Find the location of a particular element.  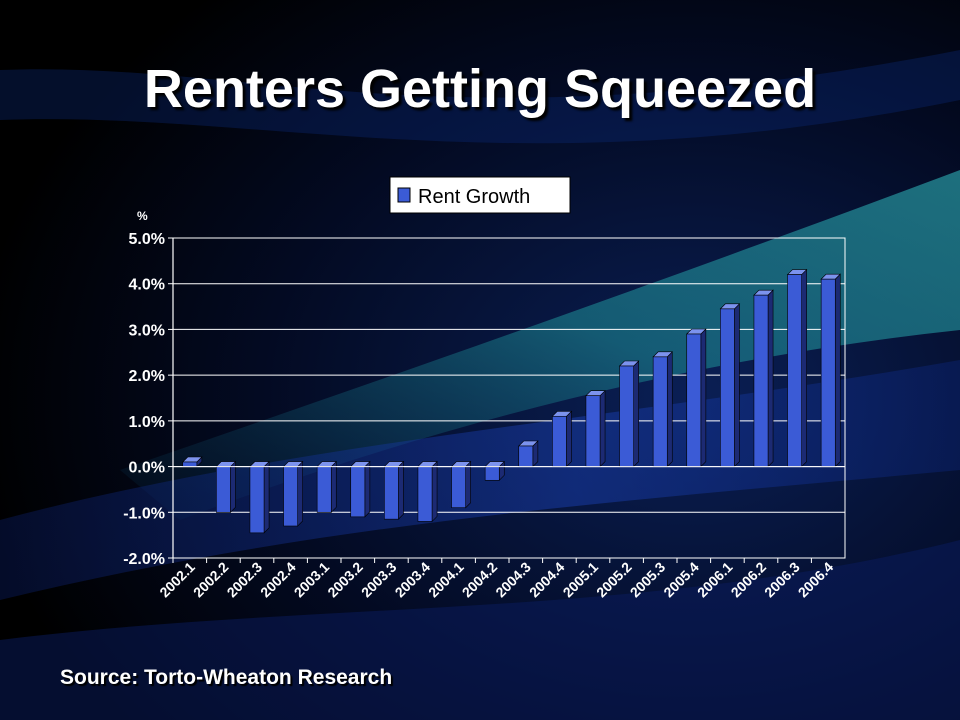

x-tick-label: 2003.1 is located at coordinates (312, 580).